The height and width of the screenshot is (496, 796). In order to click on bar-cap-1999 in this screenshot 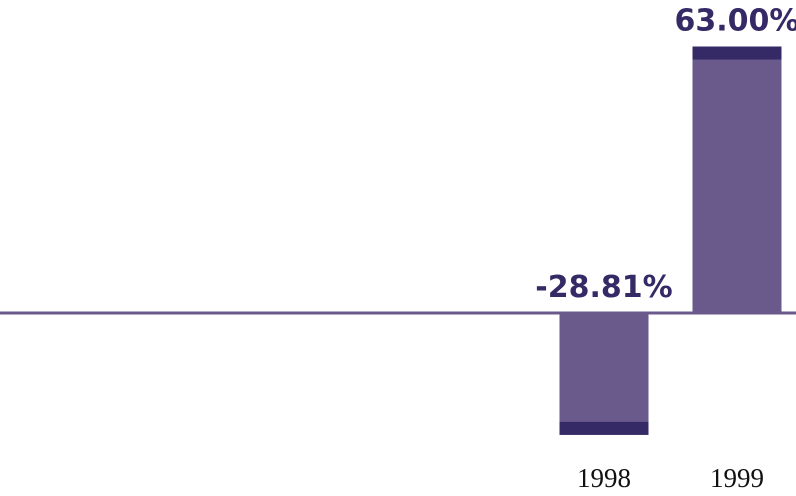, I will do `click(737, 53)`.